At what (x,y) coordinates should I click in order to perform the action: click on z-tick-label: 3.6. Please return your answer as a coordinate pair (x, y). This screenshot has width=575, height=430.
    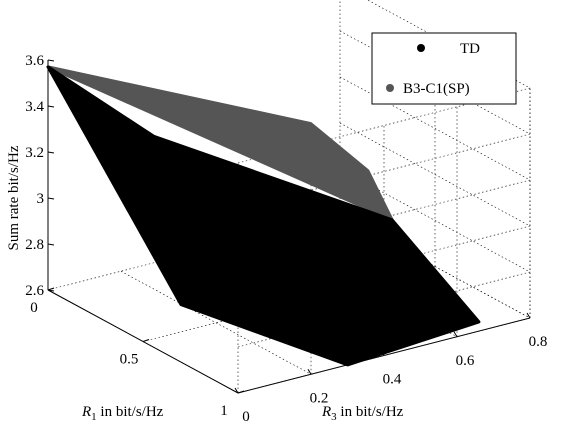
    Looking at the image, I should click on (34, 61).